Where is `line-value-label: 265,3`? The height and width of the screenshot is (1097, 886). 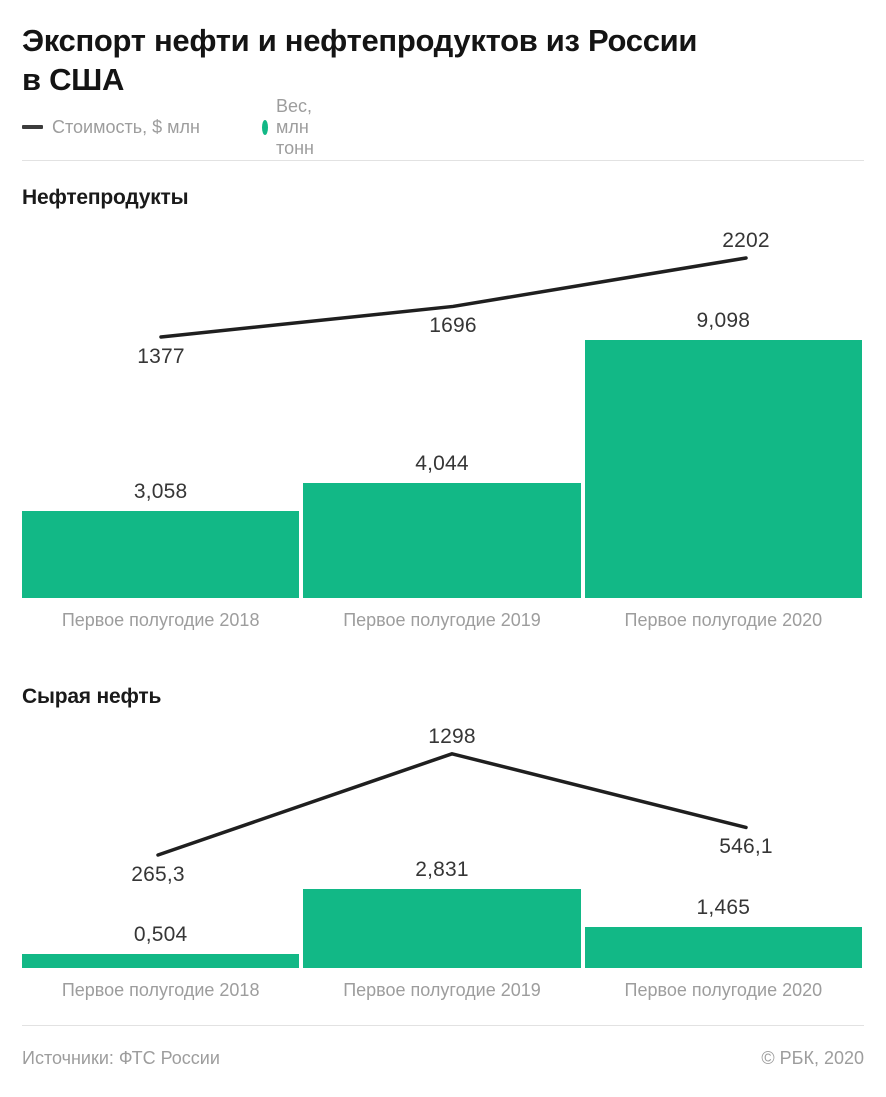
line-value-label: 265,3 is located at coordinates (158, 874).